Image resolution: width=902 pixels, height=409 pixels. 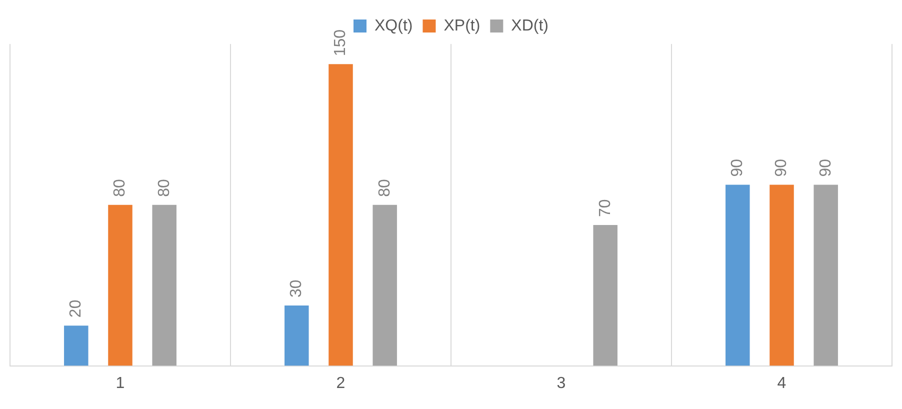 What do you see at coordinates (297, 289) in the screenshot?
I see `data-label: 30` at bounding box center [297, 289].